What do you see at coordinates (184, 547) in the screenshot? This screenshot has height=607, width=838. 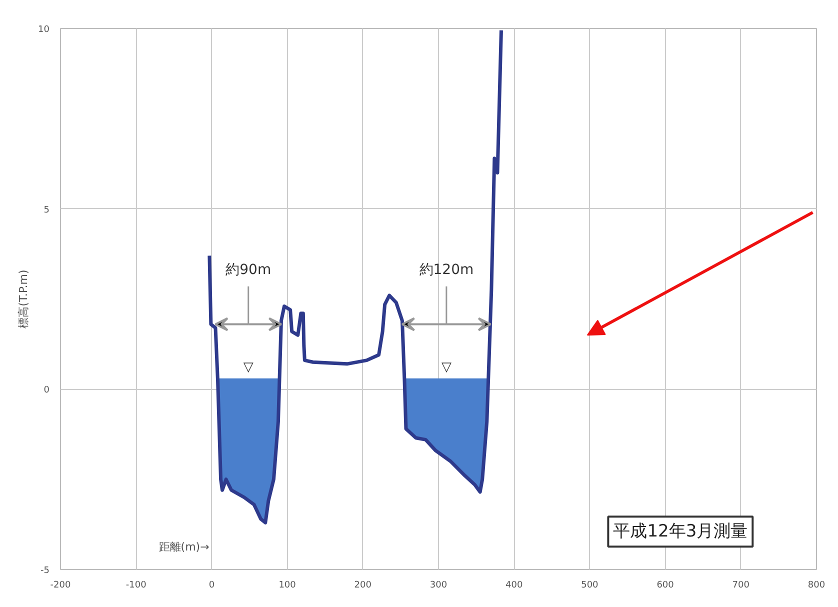 I see `x-axis-title: 距離(m)→` at bounding box center [184, 547].